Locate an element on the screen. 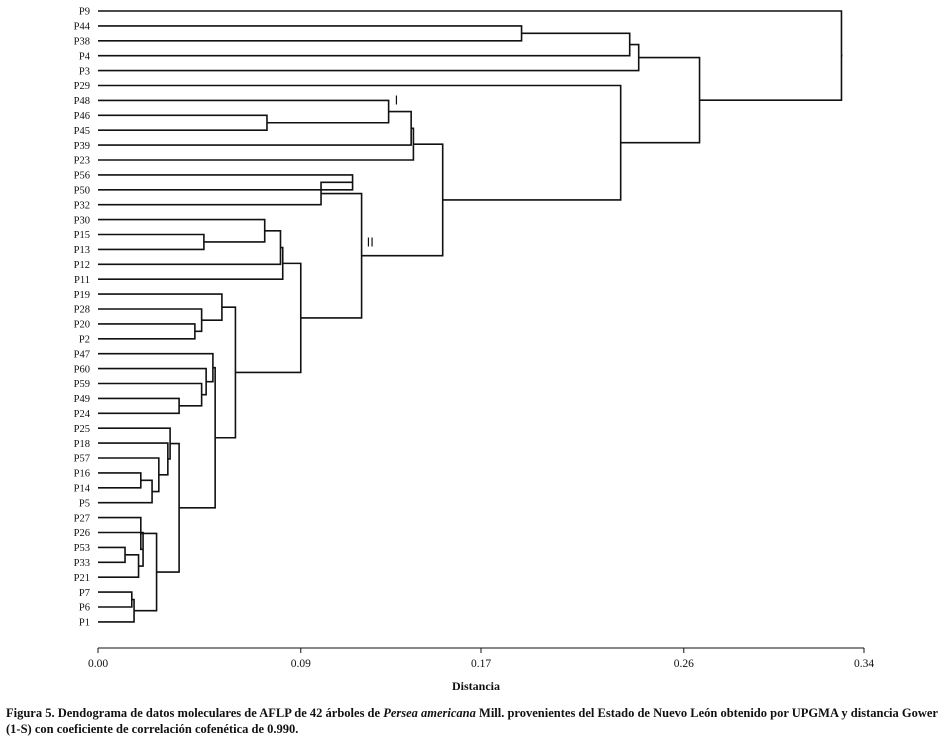  leaf-label-p45: P45 is located at coordinates (82, 131).